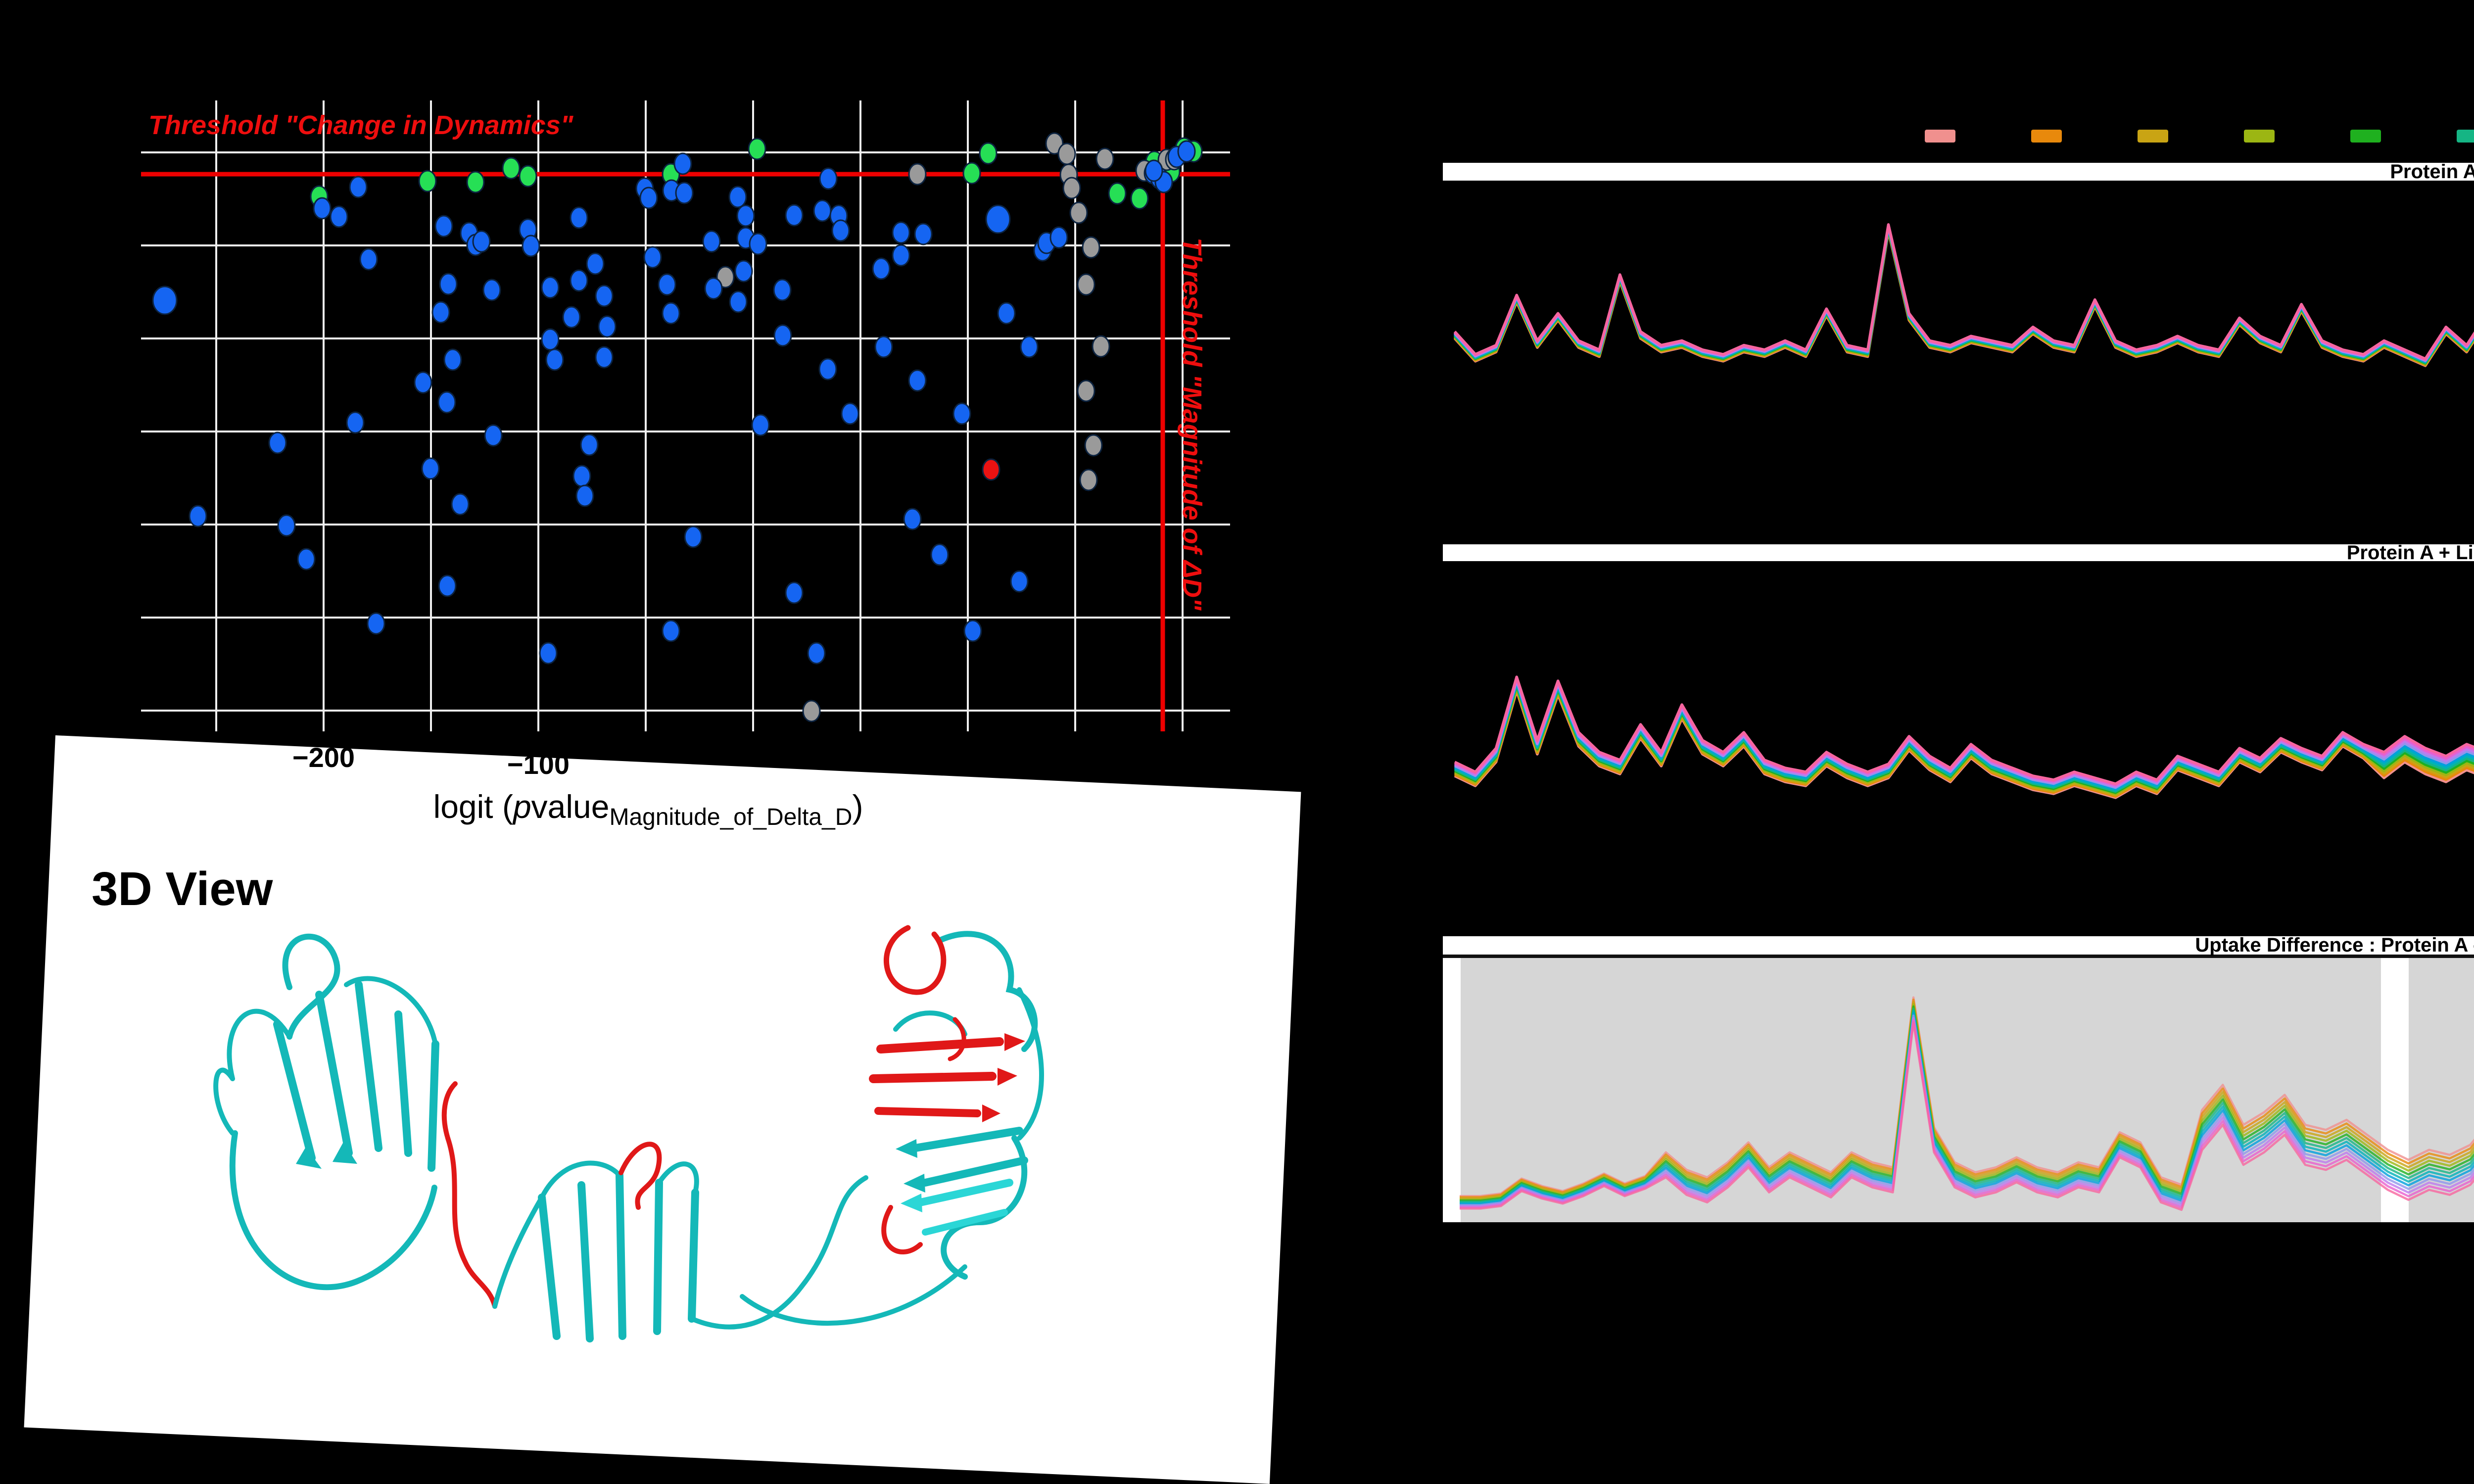 Image resolution: width=2474 pixels, height=1484 pixels. What do you see at coordinates (522, 806) in the screenshot?
I see `x-axis-label-p-italic: p` at bounding box center [522, 806].